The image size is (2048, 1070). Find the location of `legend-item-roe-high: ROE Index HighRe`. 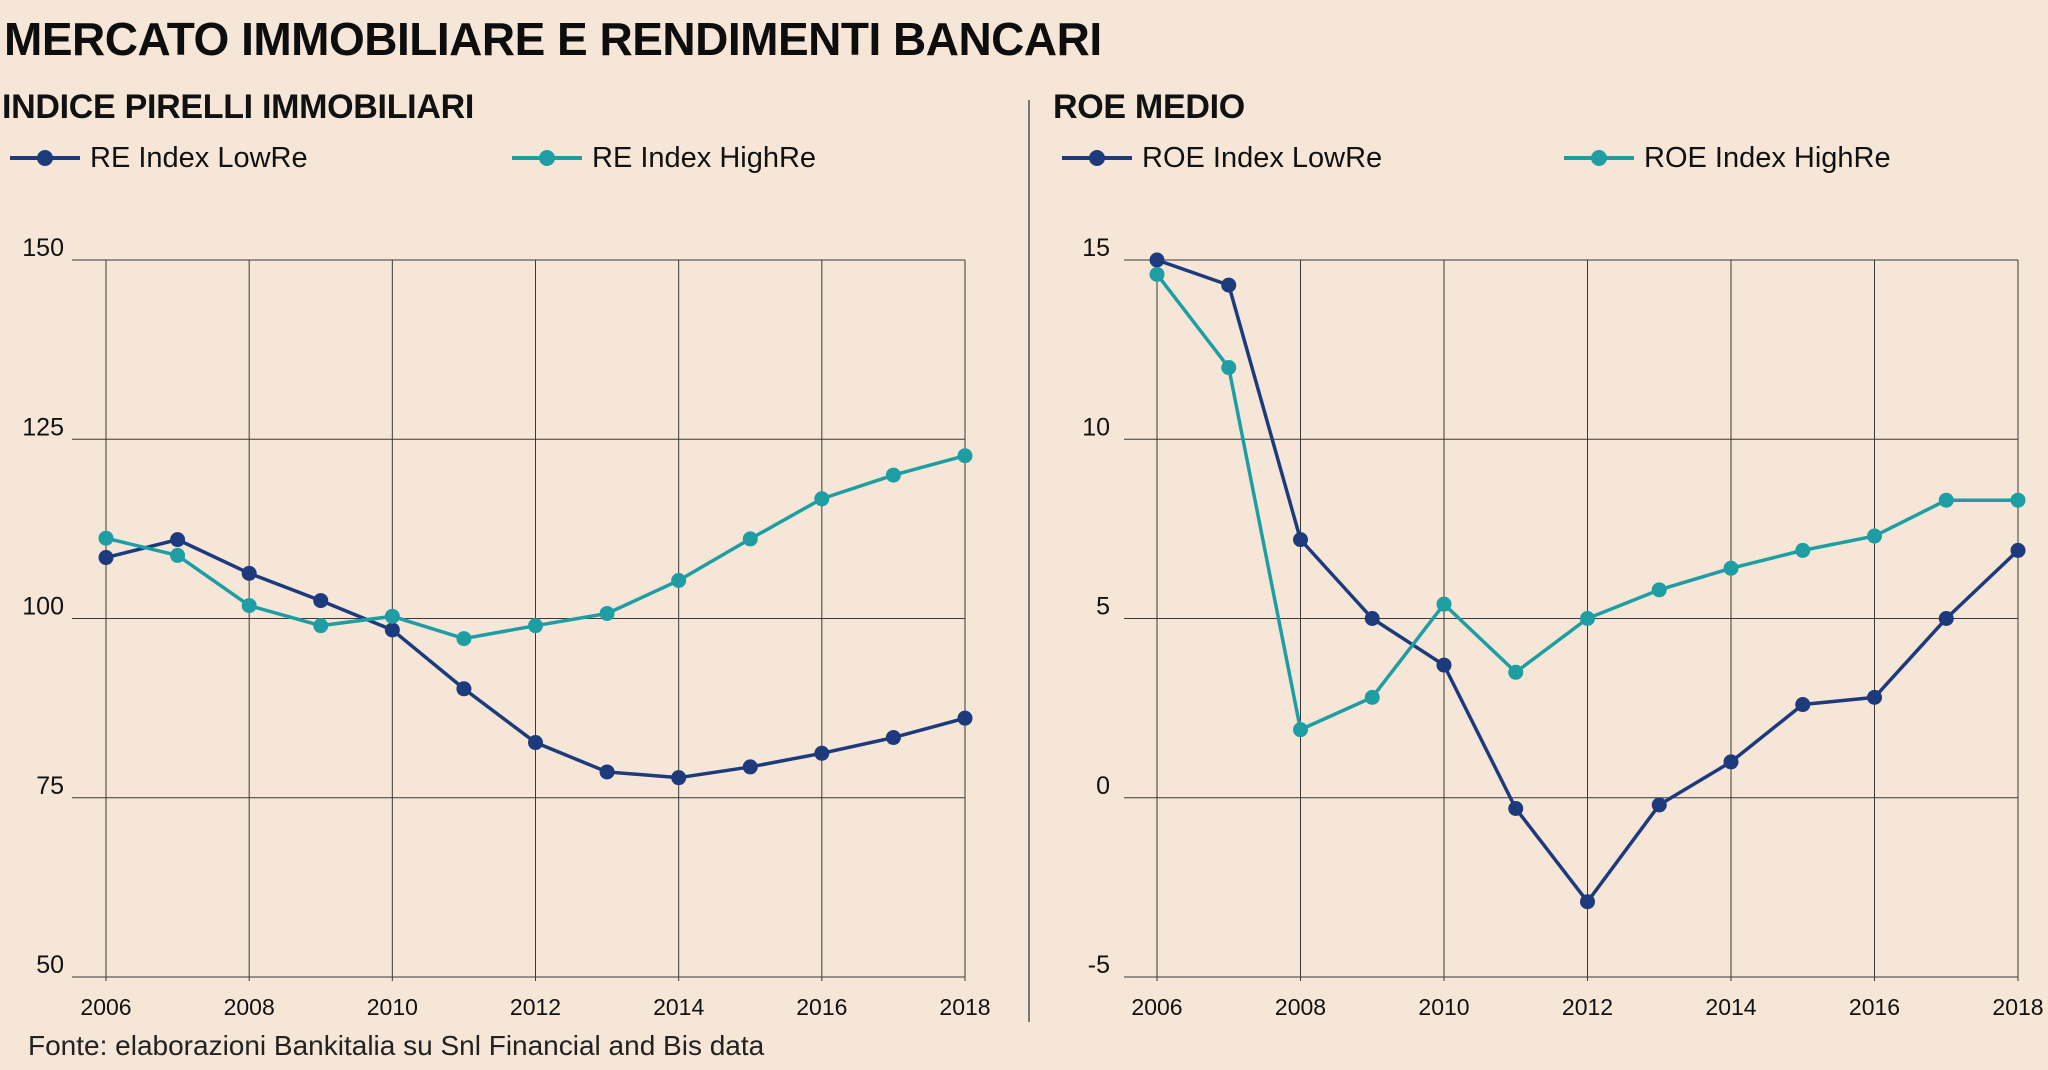

legend-item-roe-high: ROE Index HighRe is located at coordinates (1727, 158).